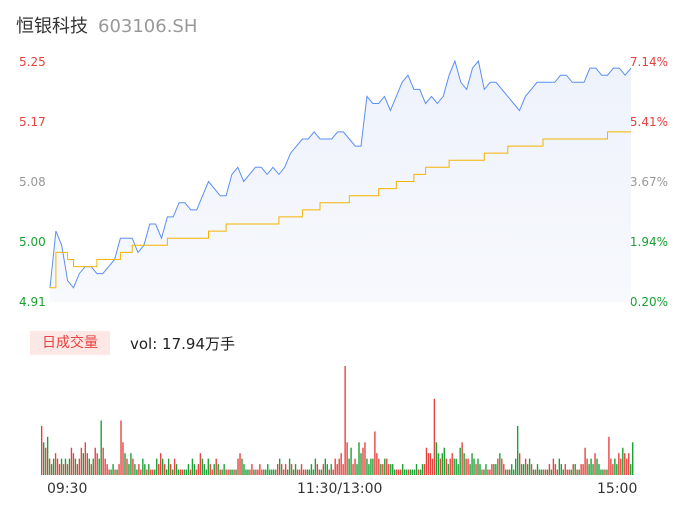 This screenshot has height=524, width=686. Describe the element at coordinates (70, 343) in the screenshot. I see `volume-tab: 日成交量` at that location.